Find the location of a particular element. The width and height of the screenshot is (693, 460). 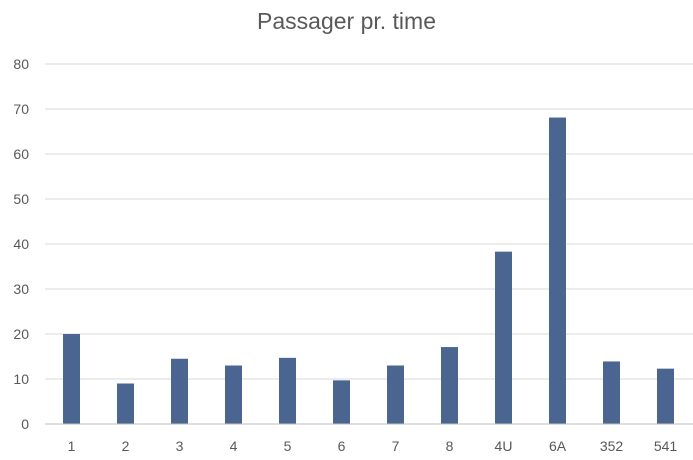

x-tick-label: 352 is located at coordinates (612, 446).